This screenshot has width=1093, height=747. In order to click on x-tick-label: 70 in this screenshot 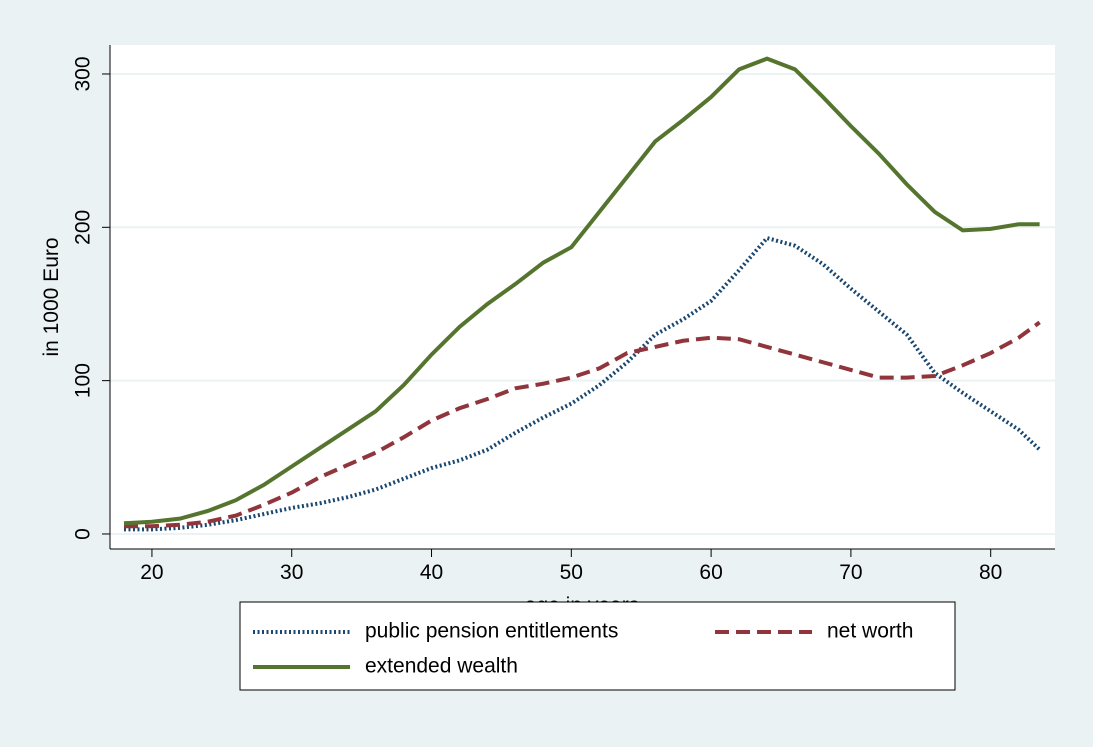, I will do `click(850, 572)`.